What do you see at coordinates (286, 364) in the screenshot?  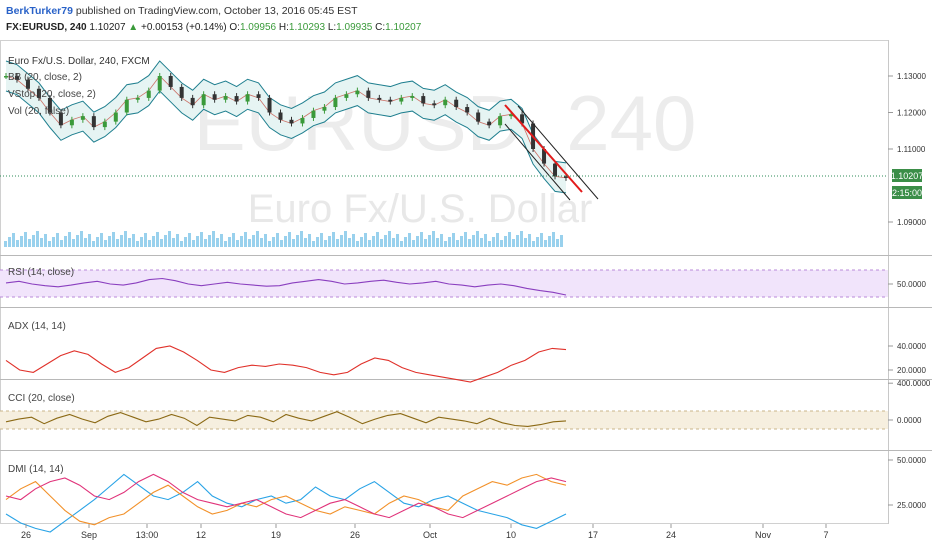 I see `adx-line` at bounding box center [286, 364].